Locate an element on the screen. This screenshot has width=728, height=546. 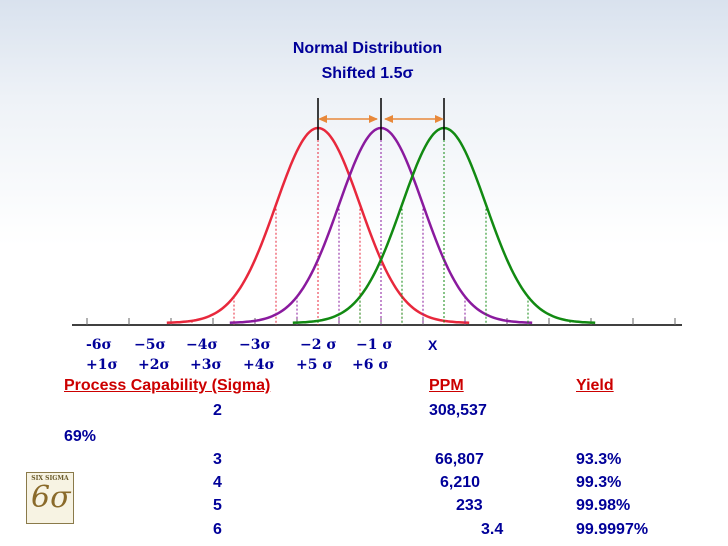
row-ppm: 3.4 is located at coordinates (492, 529).